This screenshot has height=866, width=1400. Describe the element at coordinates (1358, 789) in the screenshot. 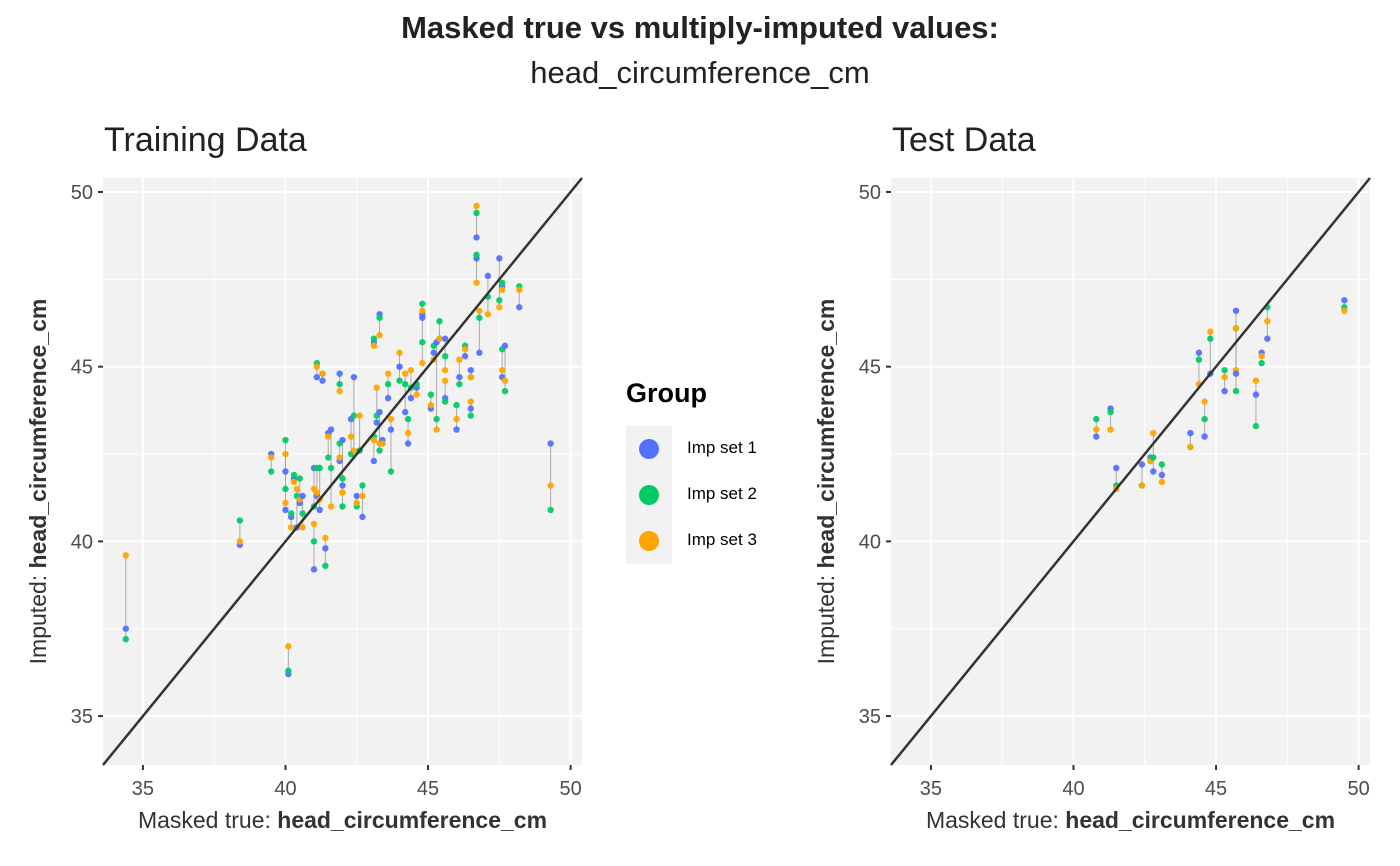

I see `x-tick-label: 50` at that location.